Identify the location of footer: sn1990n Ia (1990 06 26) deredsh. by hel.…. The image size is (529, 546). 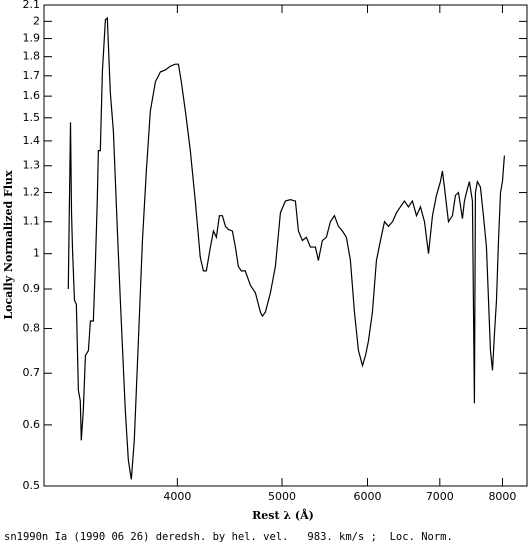
(228, 537).